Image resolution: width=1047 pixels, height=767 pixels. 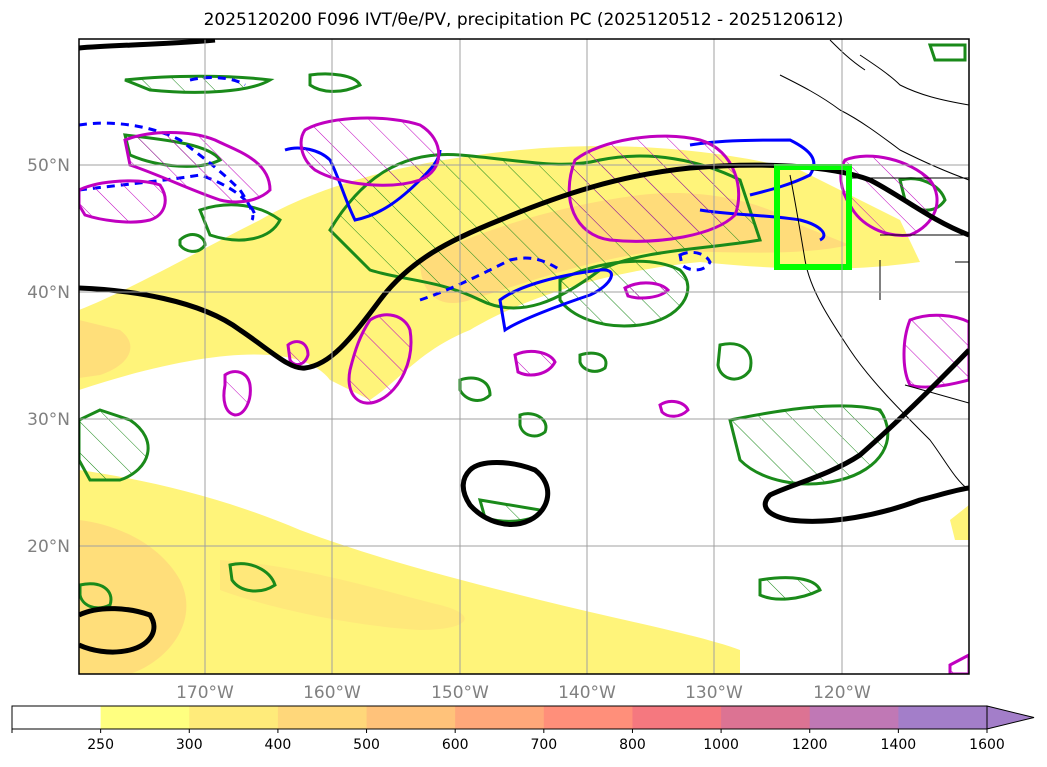 I want to click on lat-label-30n: 30°N, so click(x=48, y=420).